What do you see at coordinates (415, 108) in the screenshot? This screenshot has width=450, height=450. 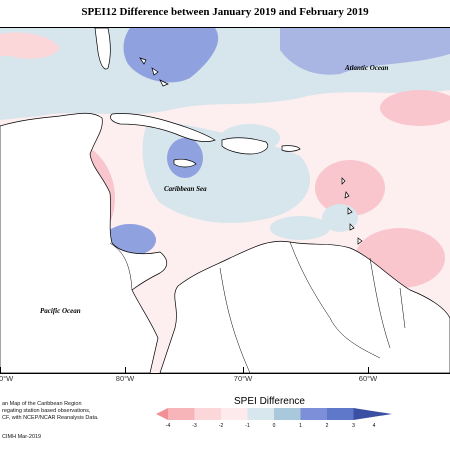 I see `negative-region-east-atlantic` at bounding box center [415, 108].